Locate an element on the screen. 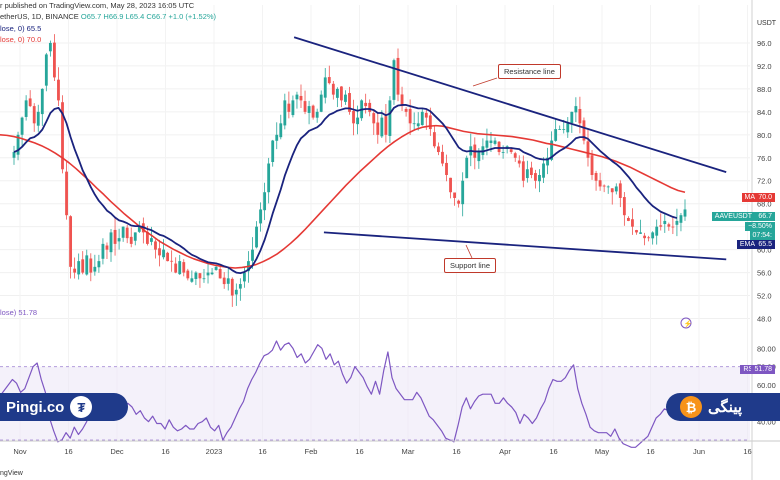  countdown-tag: 07:54: is located at coordinates (762, 235).